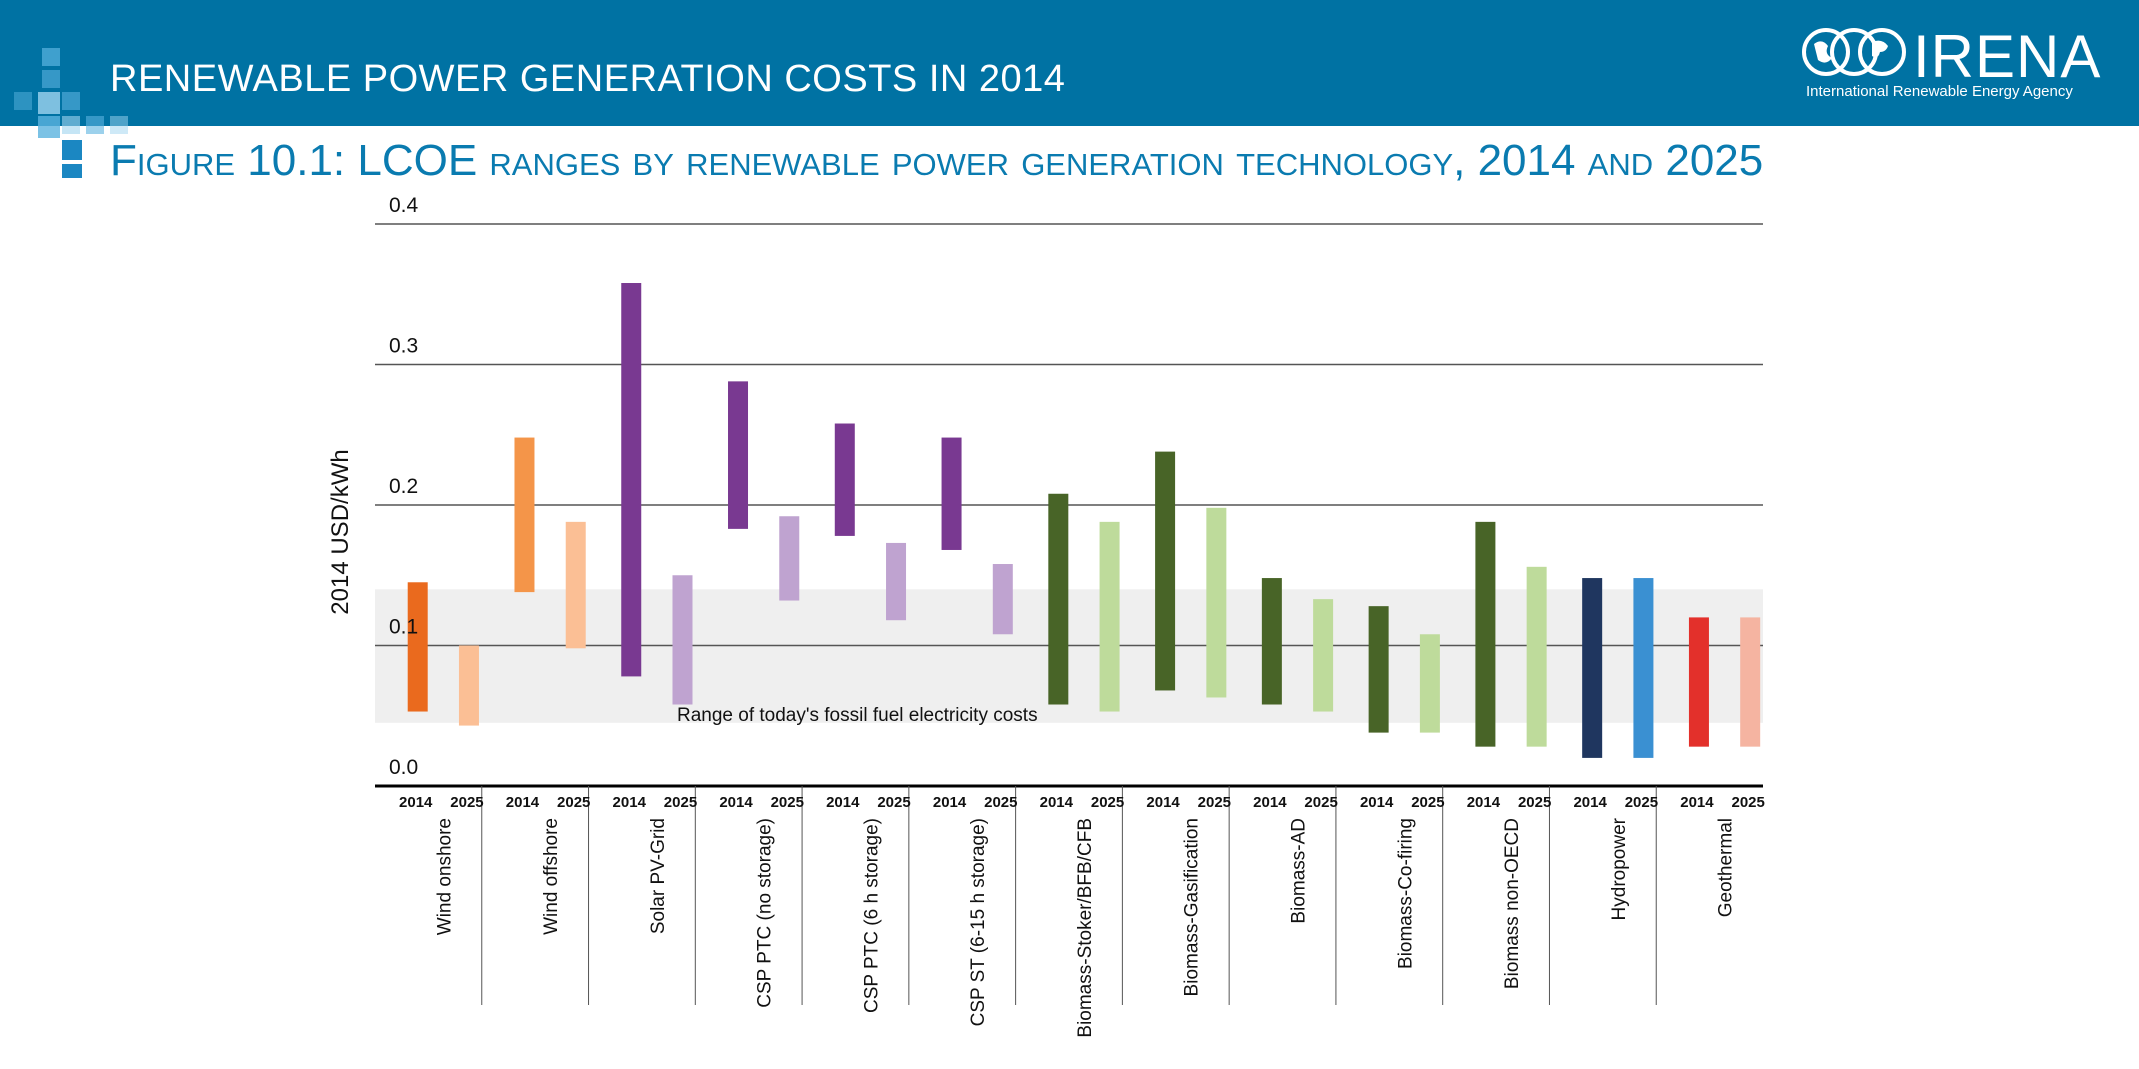  What do you see at coordinates (1085, 928) in the screenshot?
I see `category-label: Biomass-Stoker/BFB/CFB` at bounding box center [1085, 928].